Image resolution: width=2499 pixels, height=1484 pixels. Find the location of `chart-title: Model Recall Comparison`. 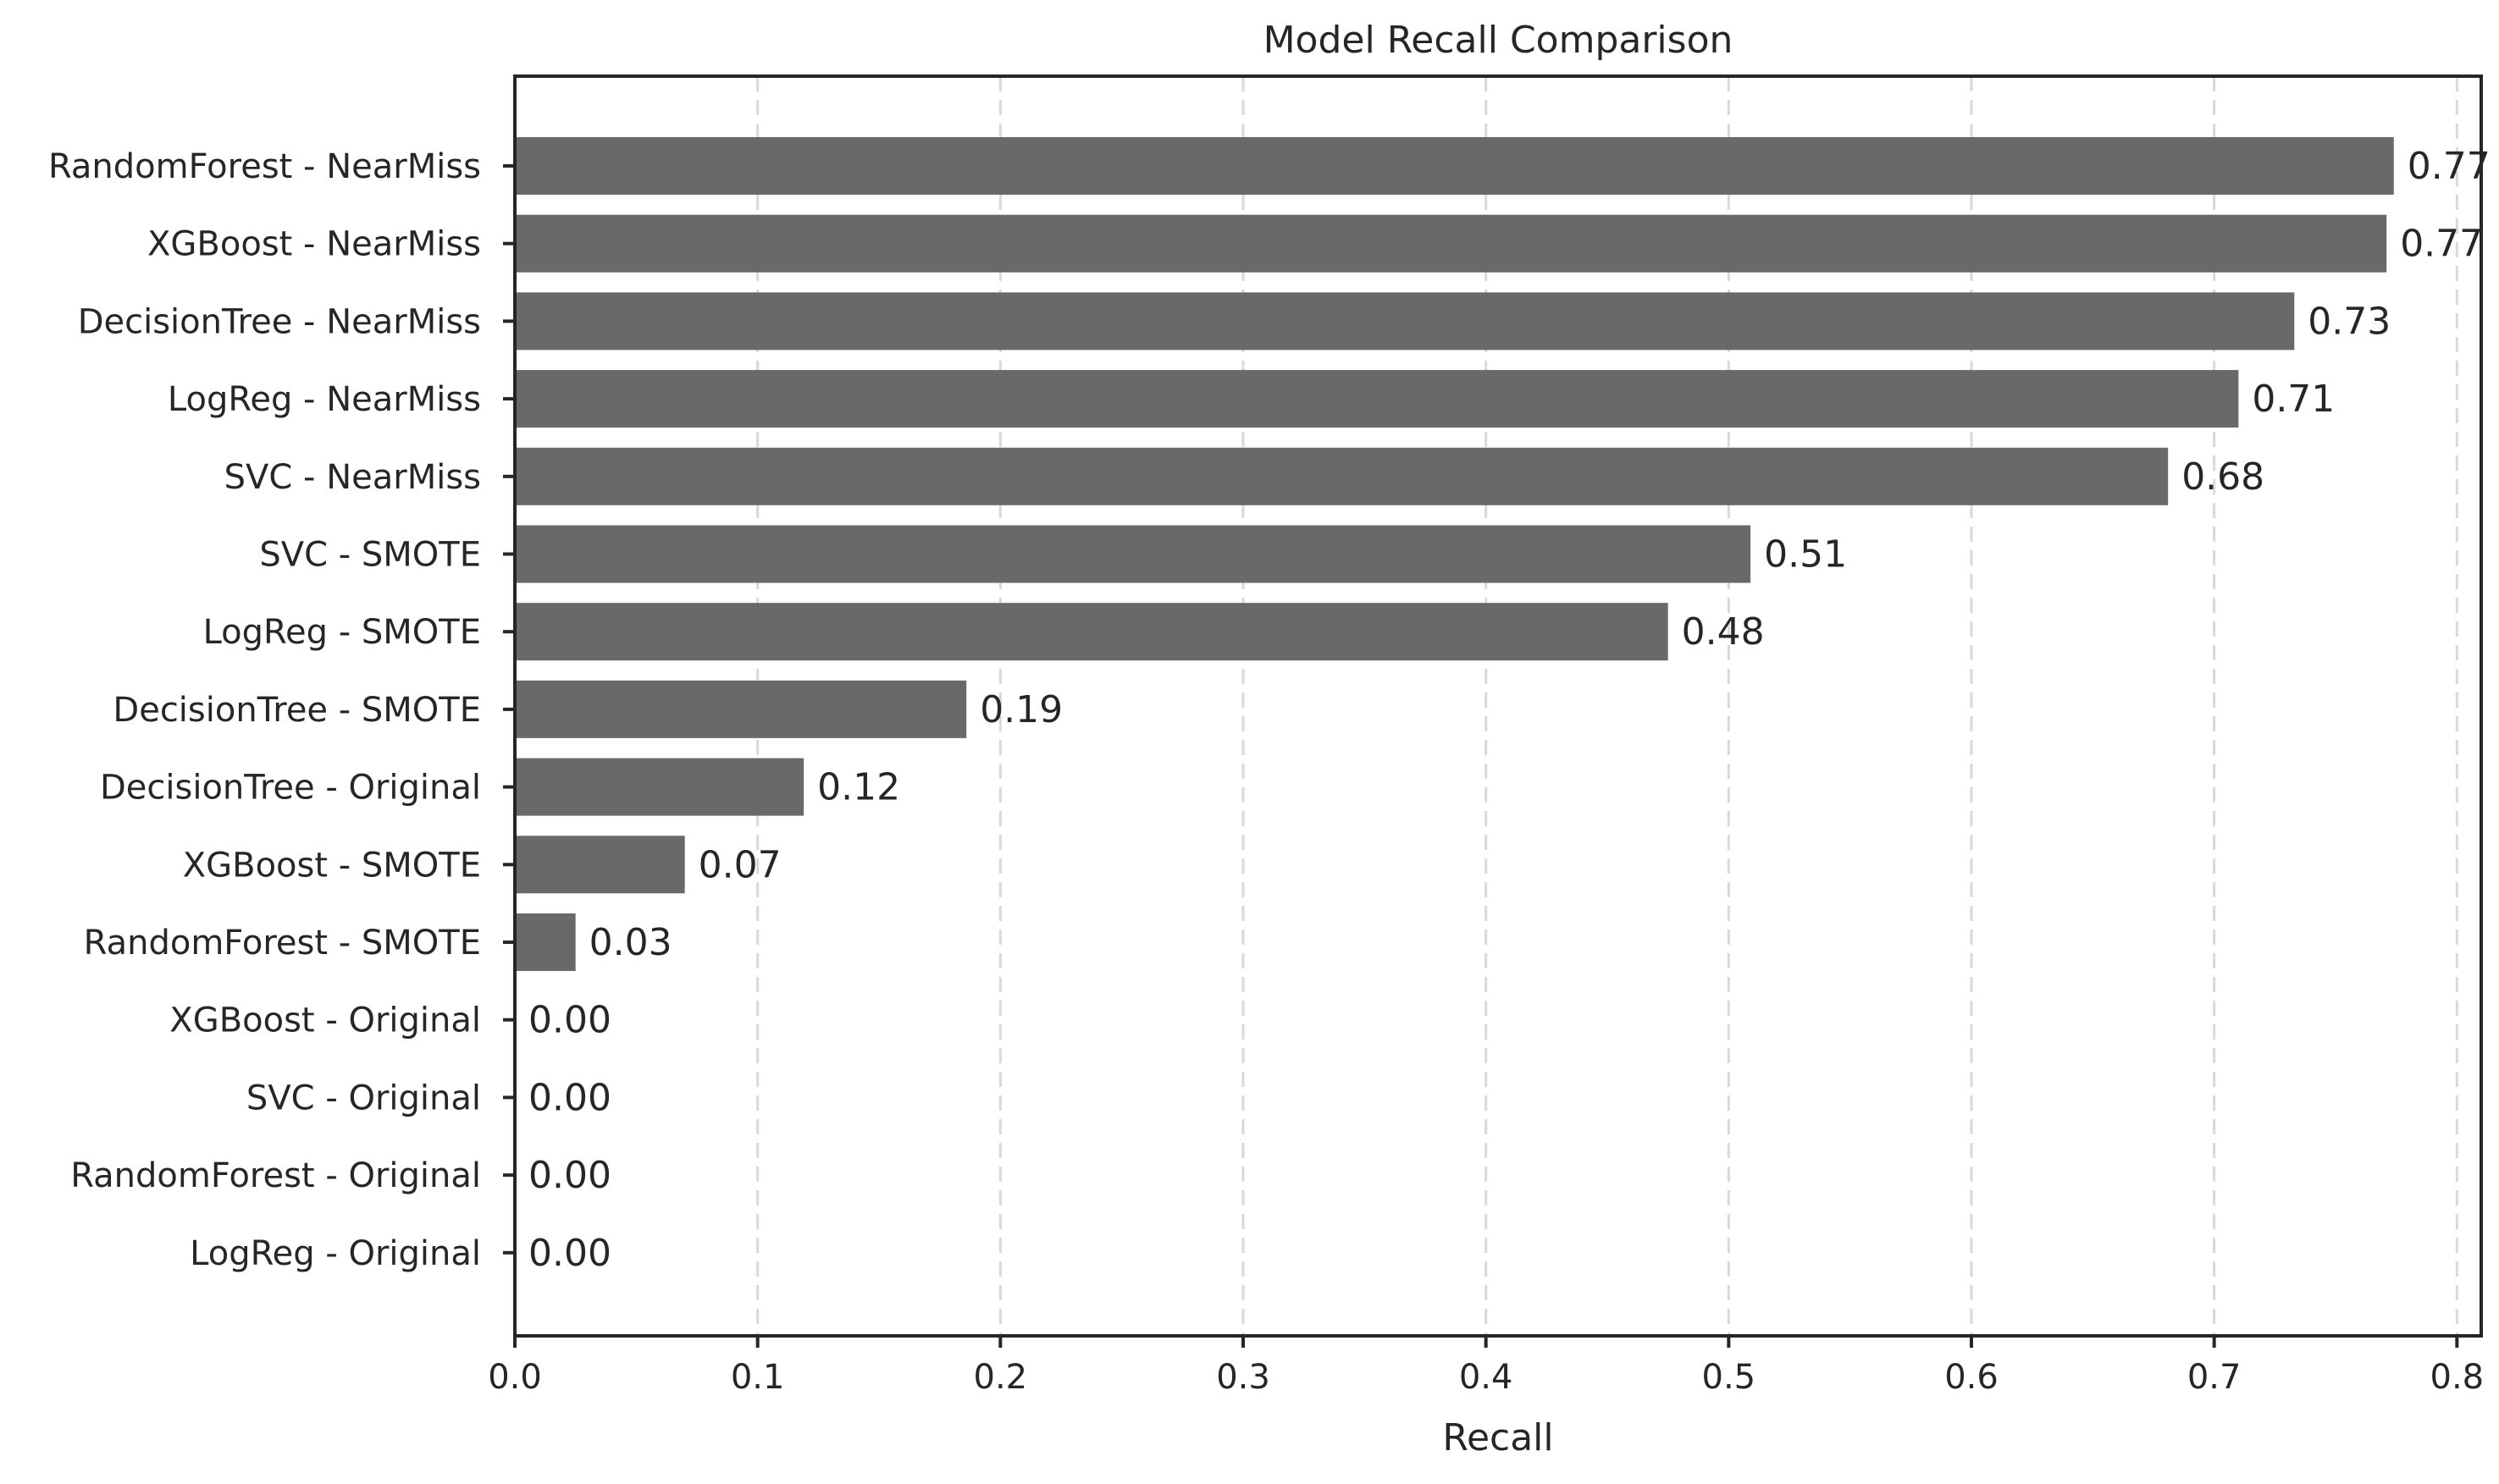

chart-title: Model Recall Comparison is located at coordinates (1498, 40).